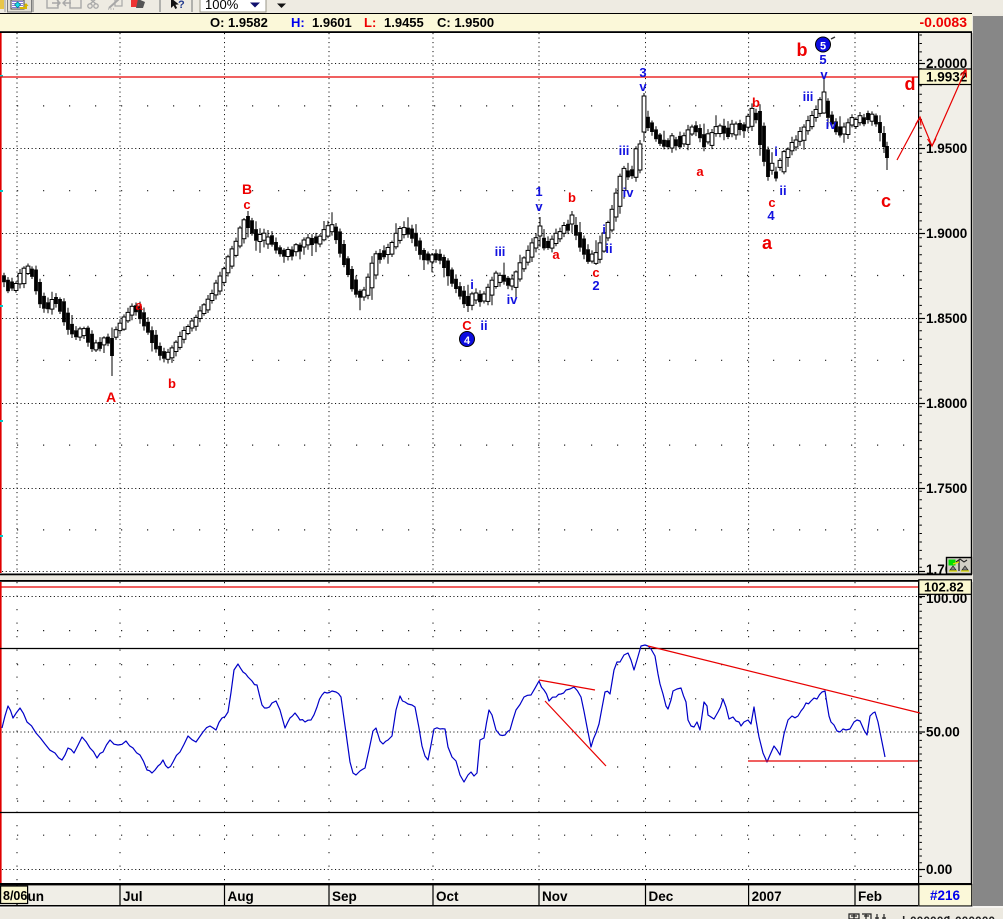 The image size is (1003, 919). I want to click on svg-text: 1.9000, so click(946, 233).